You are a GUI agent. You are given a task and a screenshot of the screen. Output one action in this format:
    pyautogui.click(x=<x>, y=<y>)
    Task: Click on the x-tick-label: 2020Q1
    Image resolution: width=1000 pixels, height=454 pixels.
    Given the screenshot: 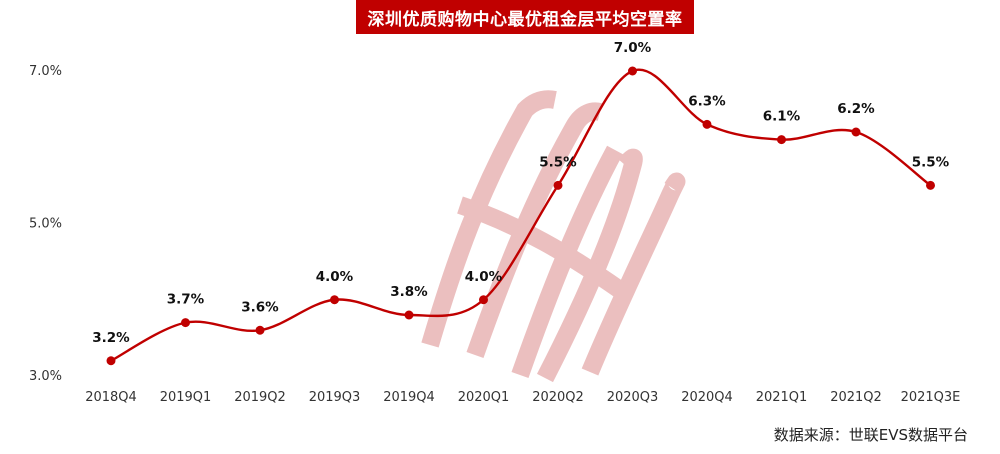 What is the action you would take?
    pyautogui.click(x=484, y=397)
    